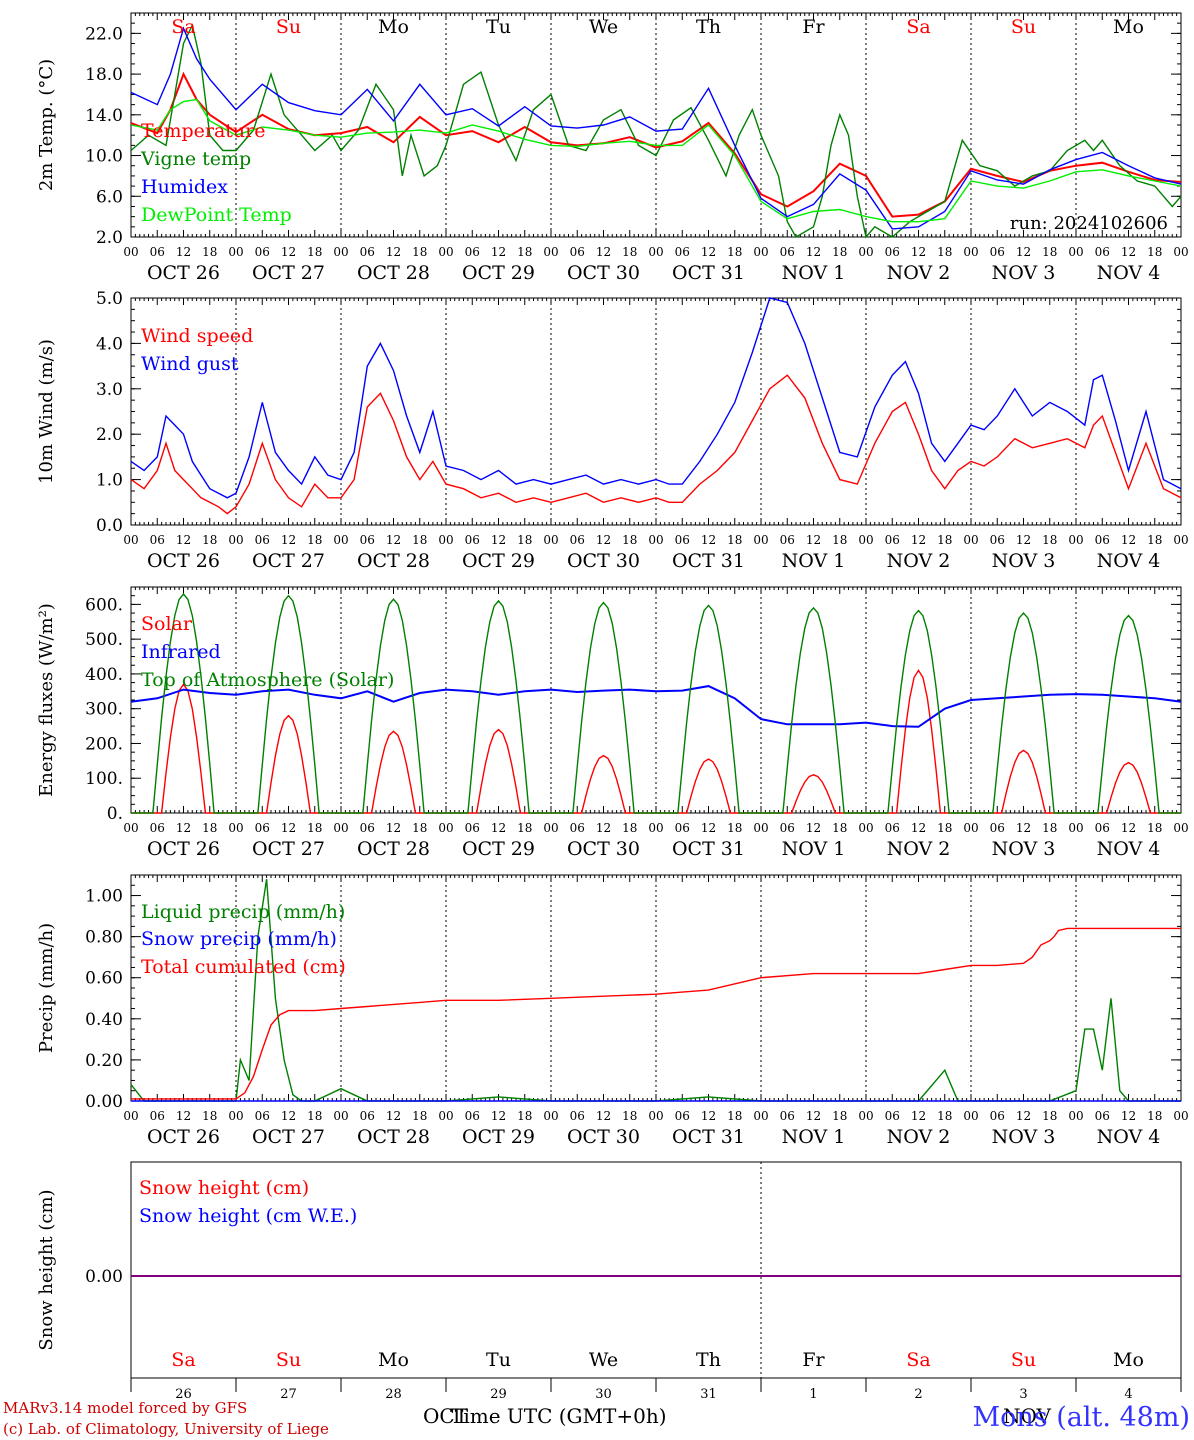 The width and height of the screenshot is (1194, 1440). I want to click on bottom-day-number: 2, so click(918, 1394).